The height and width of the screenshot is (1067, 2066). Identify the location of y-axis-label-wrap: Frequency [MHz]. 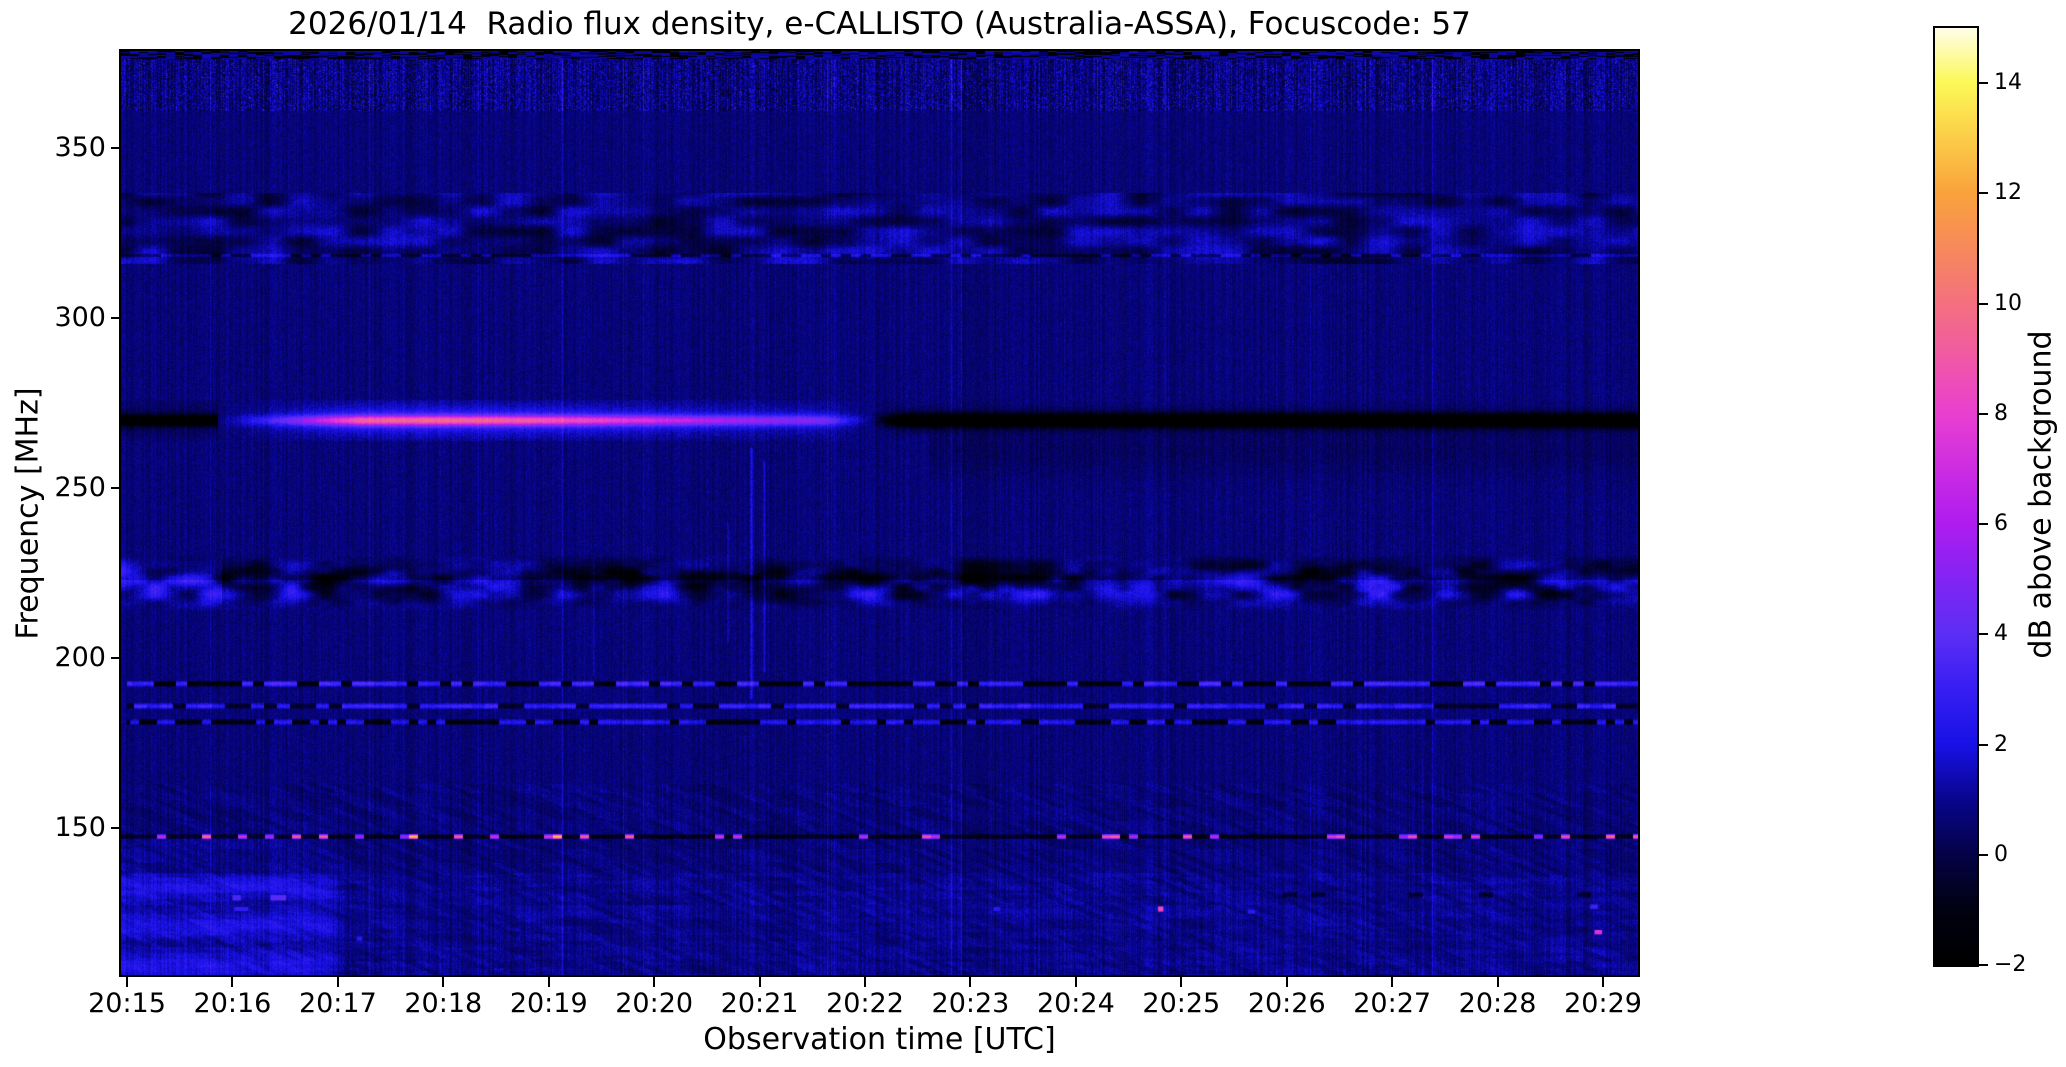
(28, 513).